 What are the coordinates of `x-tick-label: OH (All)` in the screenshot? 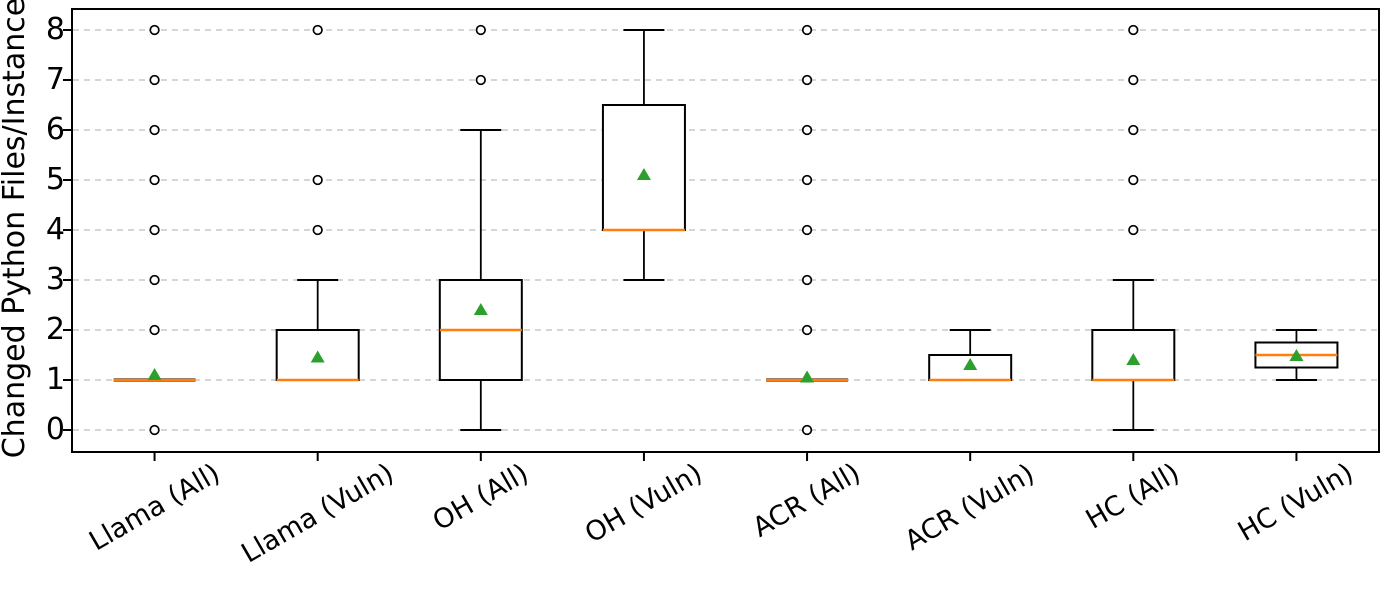 It's located at (480, 497).